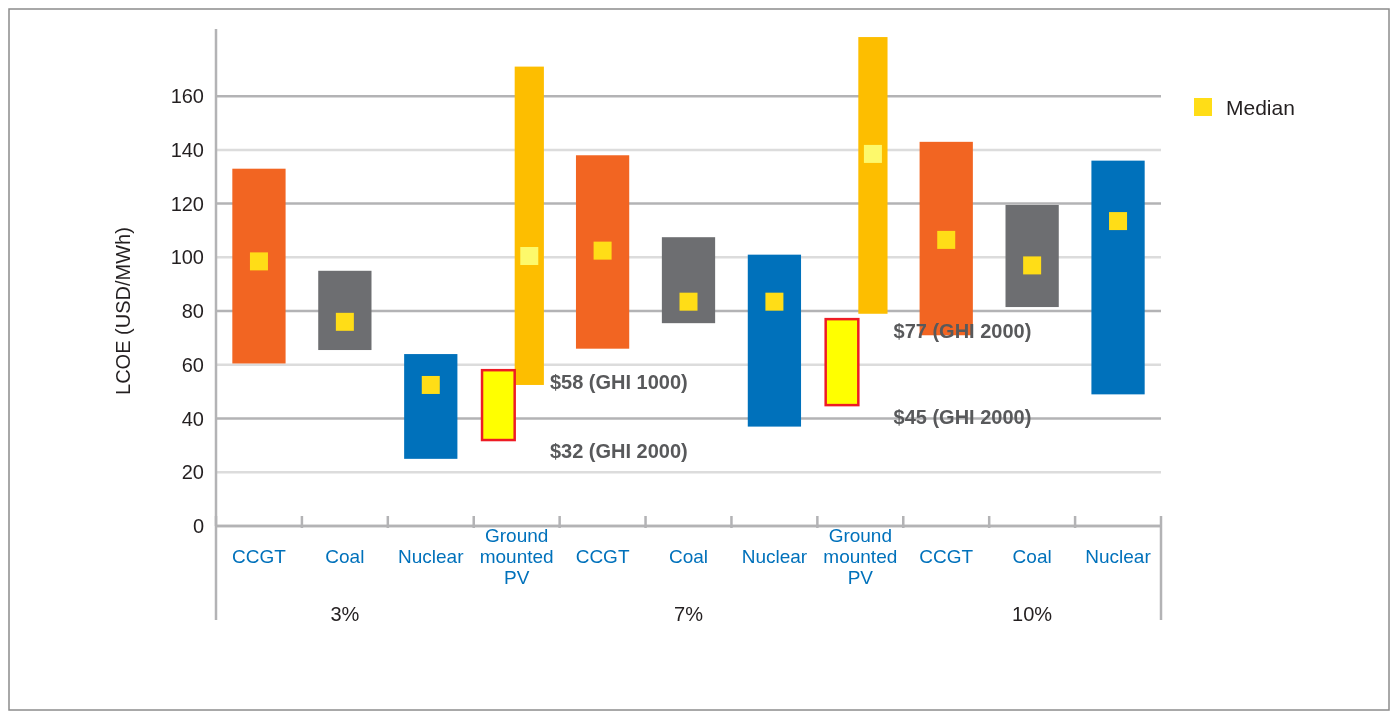 This screenshot has width=1398, height=719. What do you see at coordinates (187, 203) in the screenshot?
I see `y-tick-label: 120` at bounding box center [187, 203].